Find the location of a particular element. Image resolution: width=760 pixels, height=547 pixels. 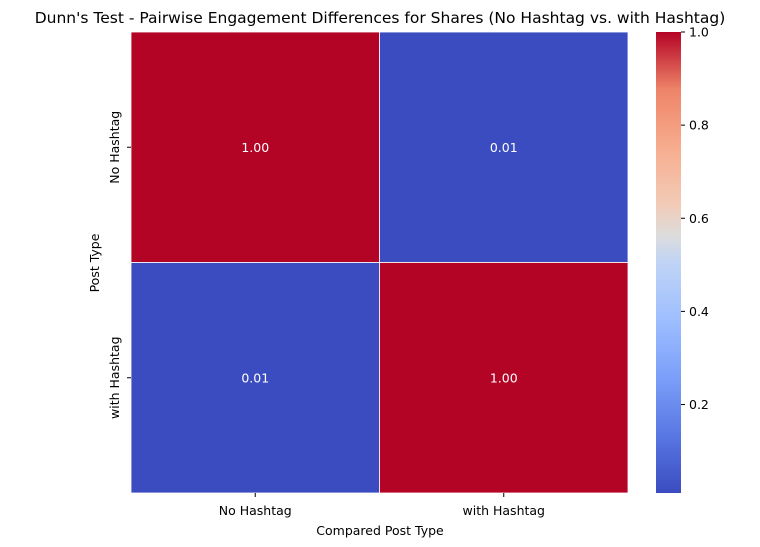

colorbar-tick-label: 0.6 is located at coordinates (699, 218).